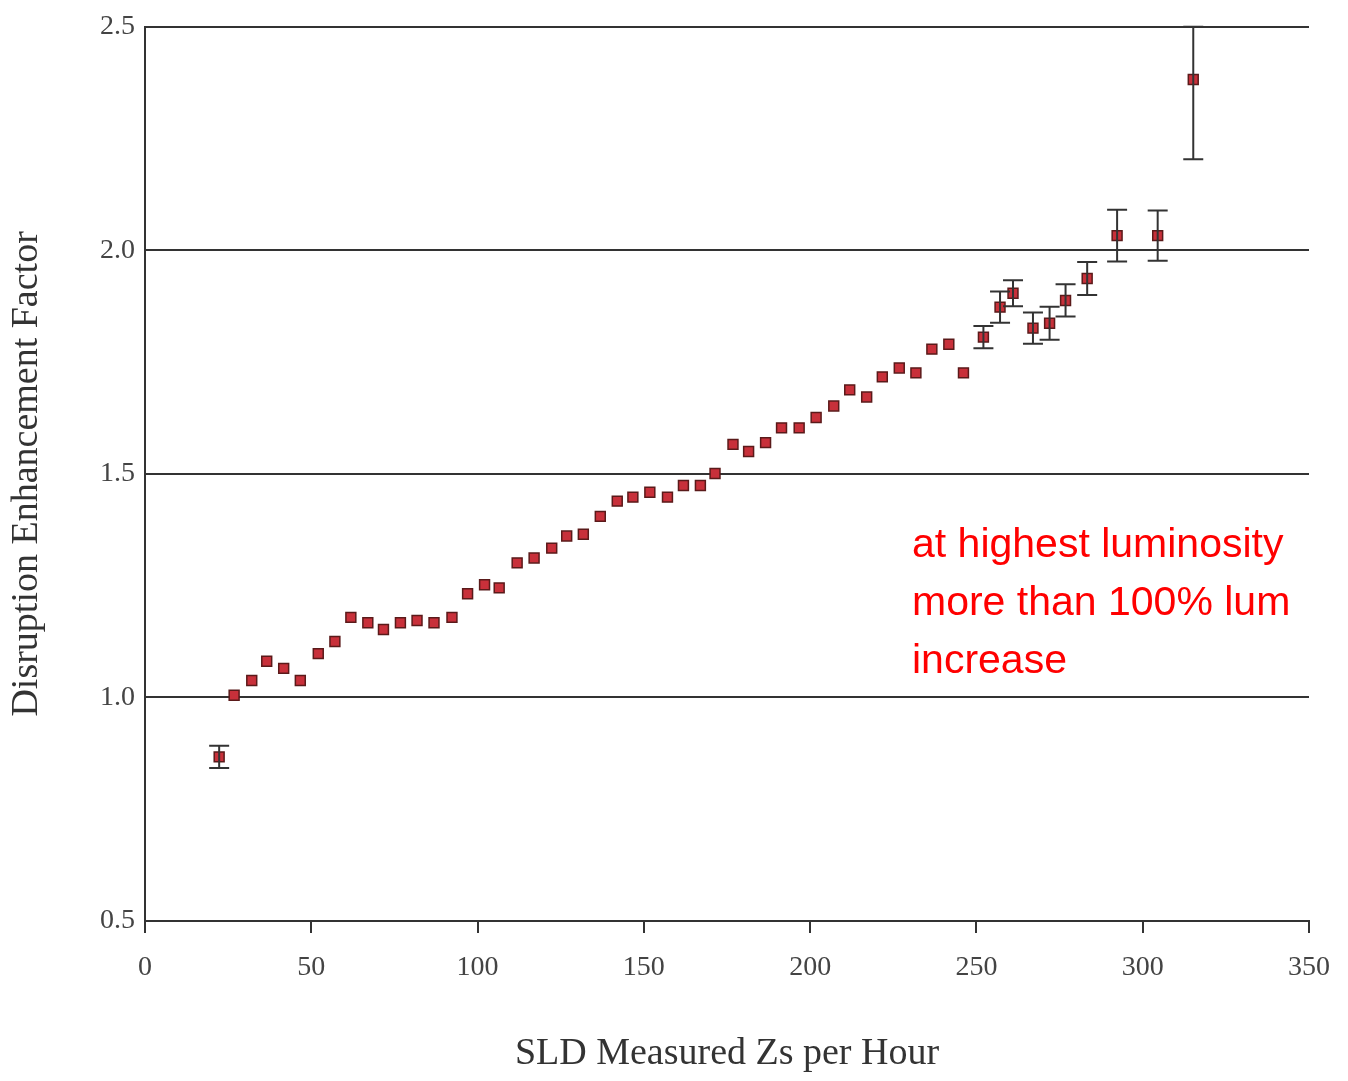 The width and height of the screenshot is (1348, 1081). What do you see at coordinates (117, 695) in the screenshot?
I see `y-tick-label: 1.0` at bounding box center [117, 695].